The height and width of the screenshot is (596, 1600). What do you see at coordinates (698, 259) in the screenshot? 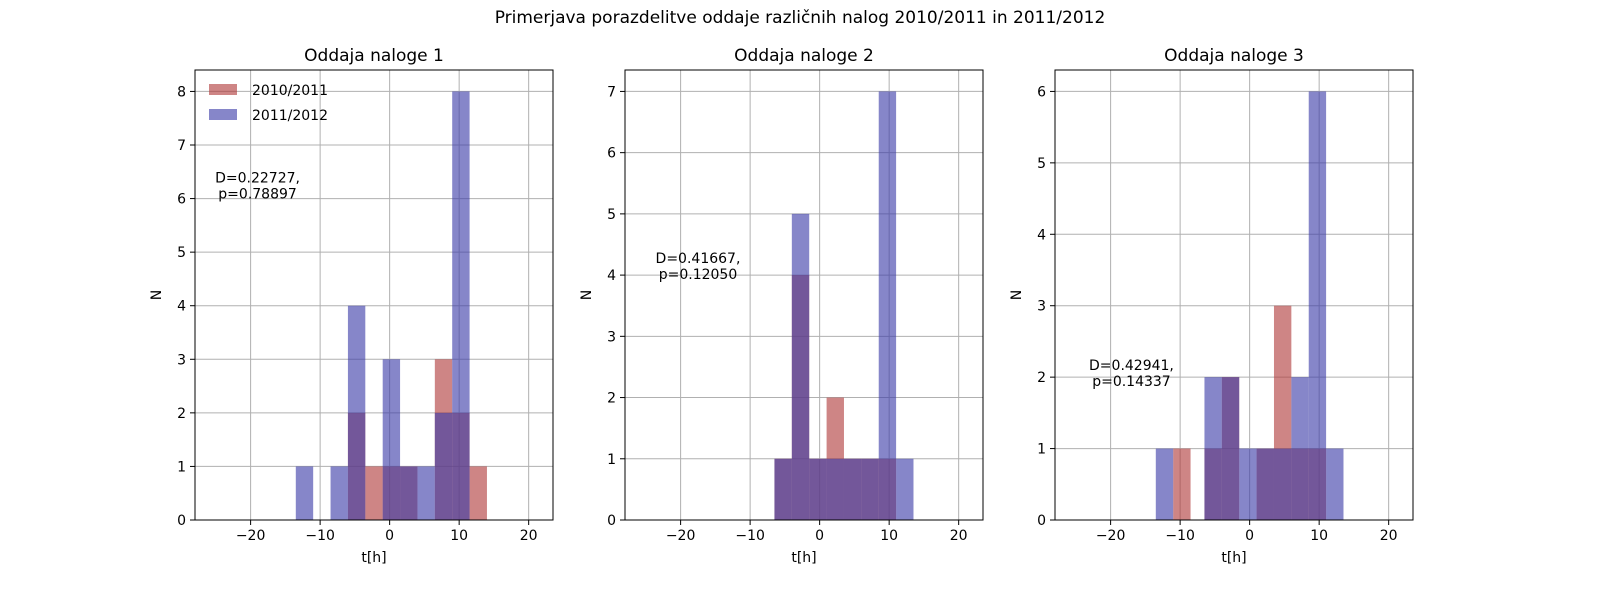
I see `ks-statistic-label: D=0.41667,` at bounding box center [698, 259].